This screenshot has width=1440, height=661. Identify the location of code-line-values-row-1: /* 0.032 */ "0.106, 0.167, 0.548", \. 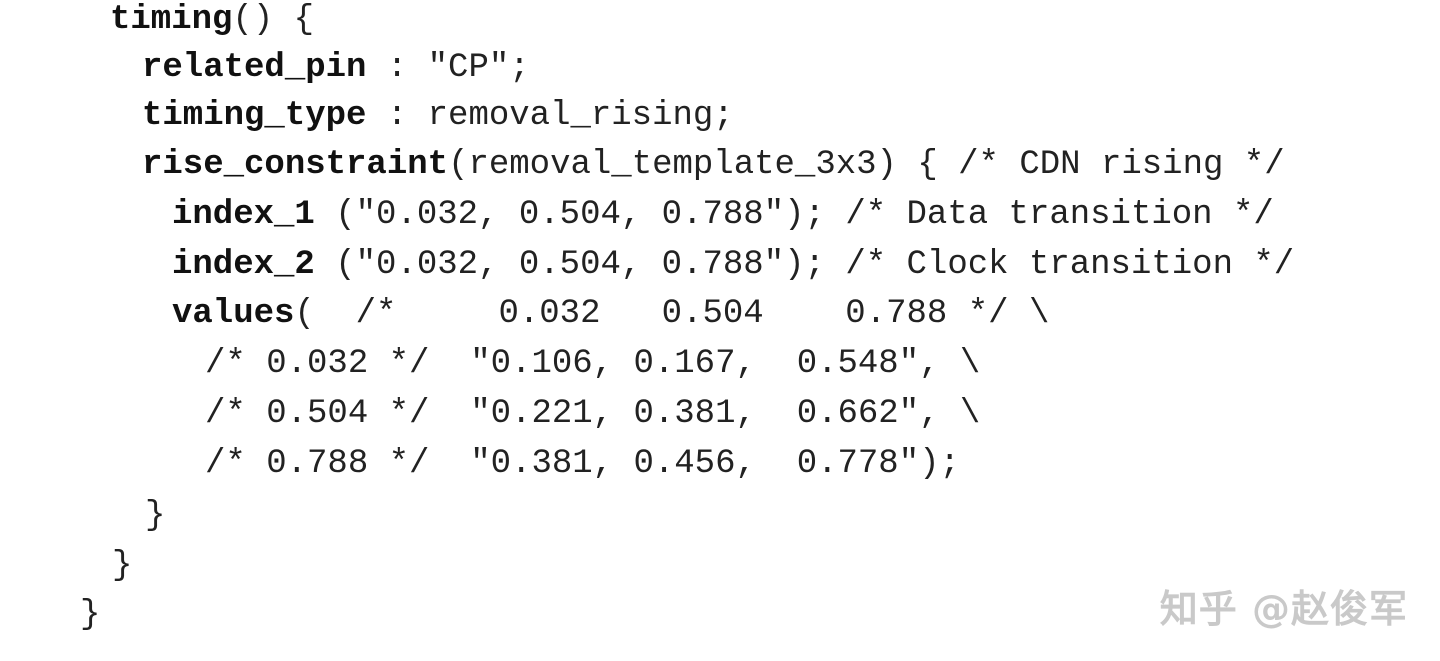
(593, 364).